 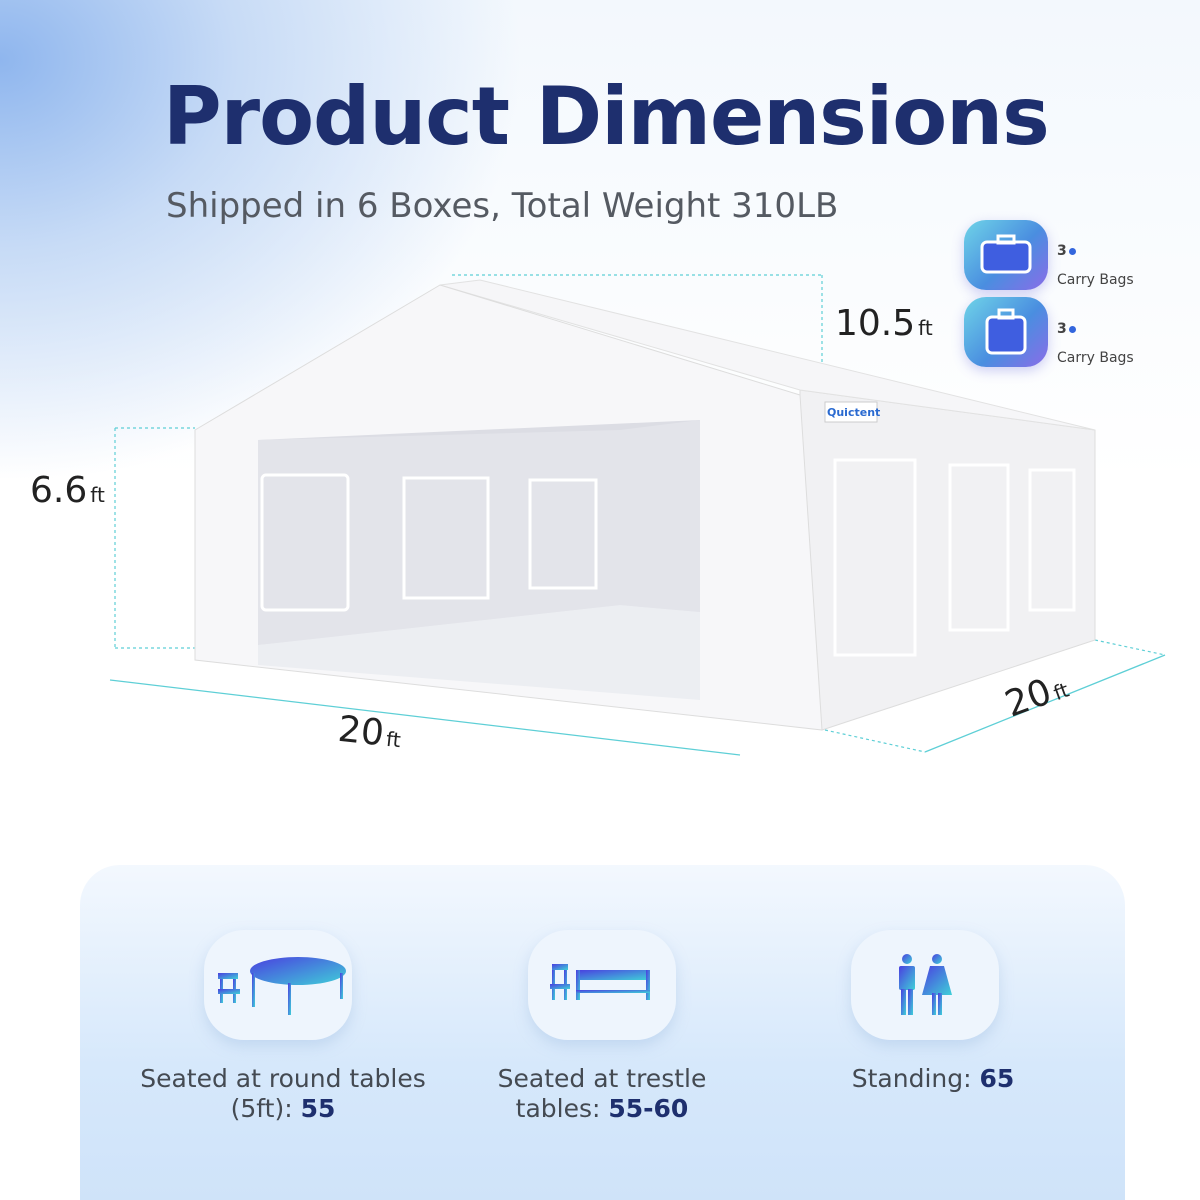 I want to click on suitcase-icon, so click(x=1006, y=332).